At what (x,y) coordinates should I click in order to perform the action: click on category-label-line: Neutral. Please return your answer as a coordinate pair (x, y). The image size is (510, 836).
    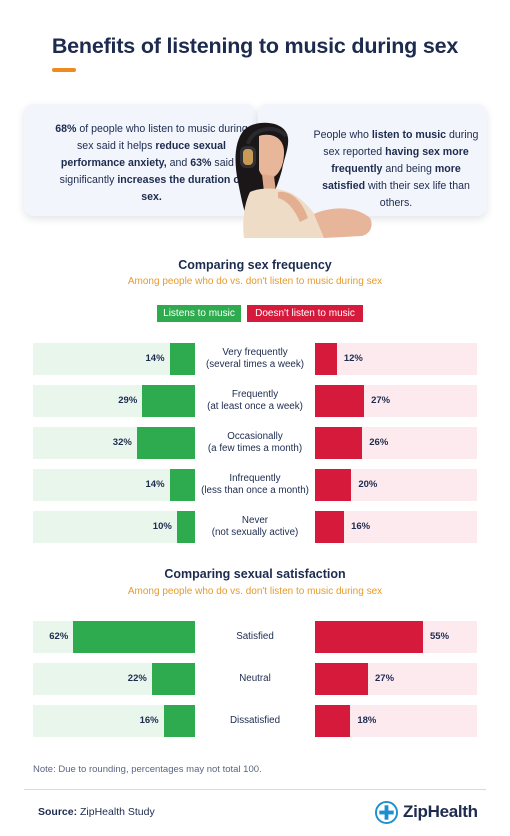
    Looking at the image, I should click on (255, 678).